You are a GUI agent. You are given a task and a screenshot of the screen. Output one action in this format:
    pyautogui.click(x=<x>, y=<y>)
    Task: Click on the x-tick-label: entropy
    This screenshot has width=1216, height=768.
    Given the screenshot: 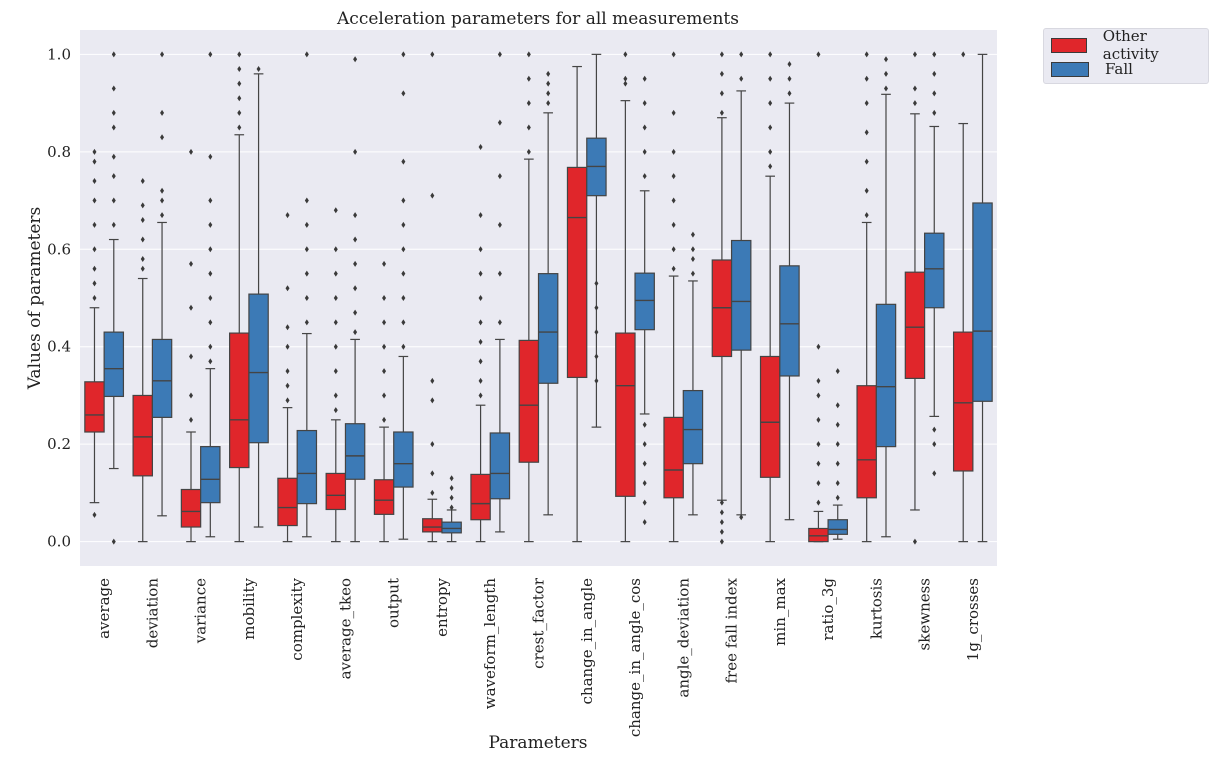 What is the action you would take?
    pyautogui.click(x=442, y=606)
    